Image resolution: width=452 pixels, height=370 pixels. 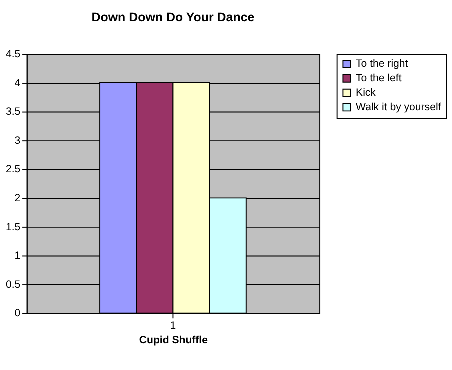 What do you see at coordinates (13, 227) in the screenshot?
I see `y-tick-label: 1.5` at bounding box center [13, 227].